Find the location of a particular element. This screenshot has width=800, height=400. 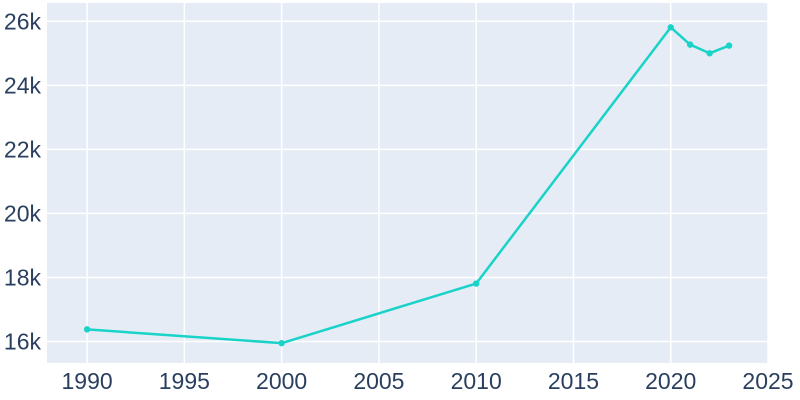

x-tick-label: 2010 is located at coordinates (476, 381).